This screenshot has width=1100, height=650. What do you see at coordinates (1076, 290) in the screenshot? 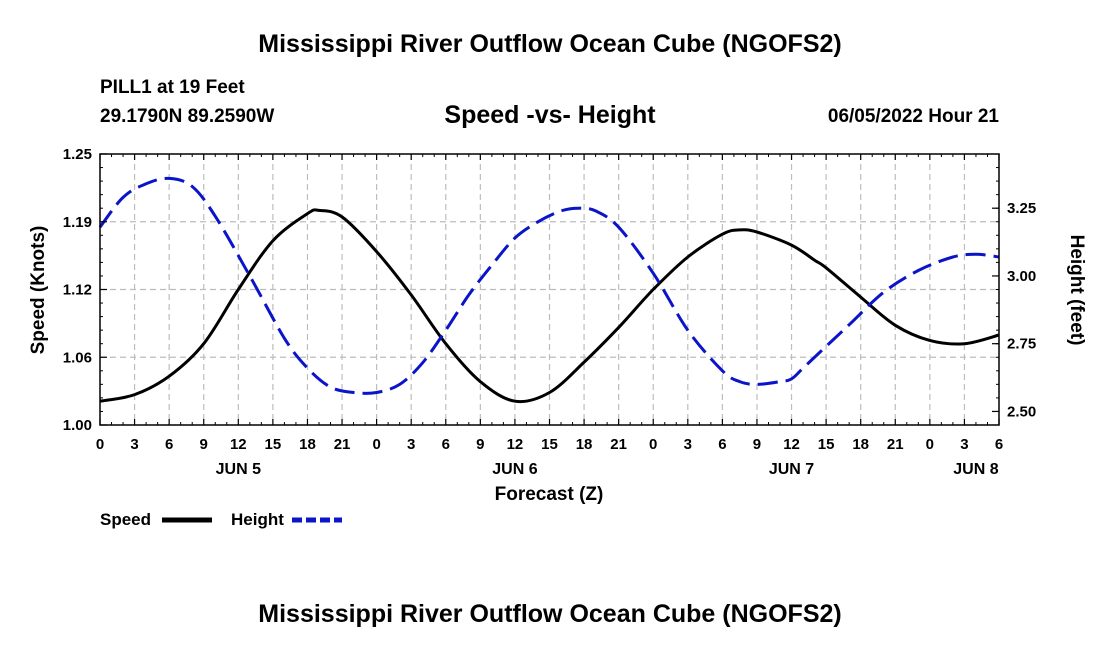
I see `y2-axis-label: Height (feet)` at bounding box center [1076, 290].